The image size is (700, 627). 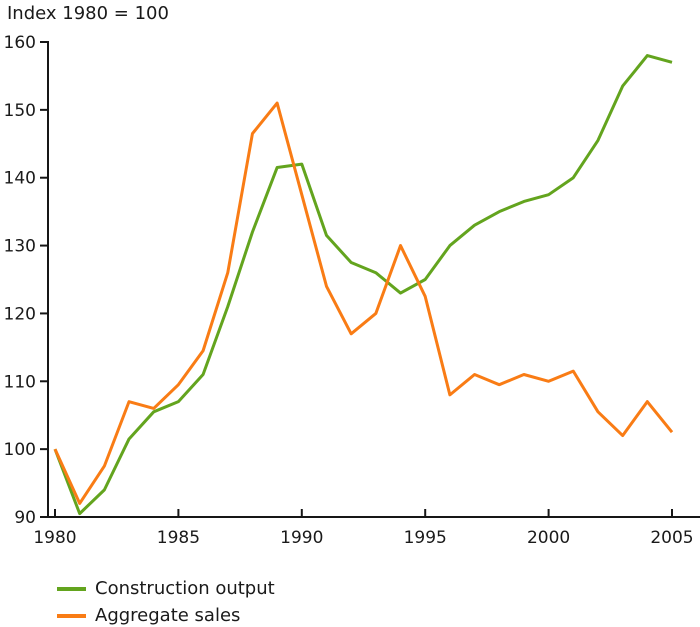 What do you see at coordinates (20, 382) in the screenshot?
I see `y-tick-label: 110` at bounding box center [20, 382].